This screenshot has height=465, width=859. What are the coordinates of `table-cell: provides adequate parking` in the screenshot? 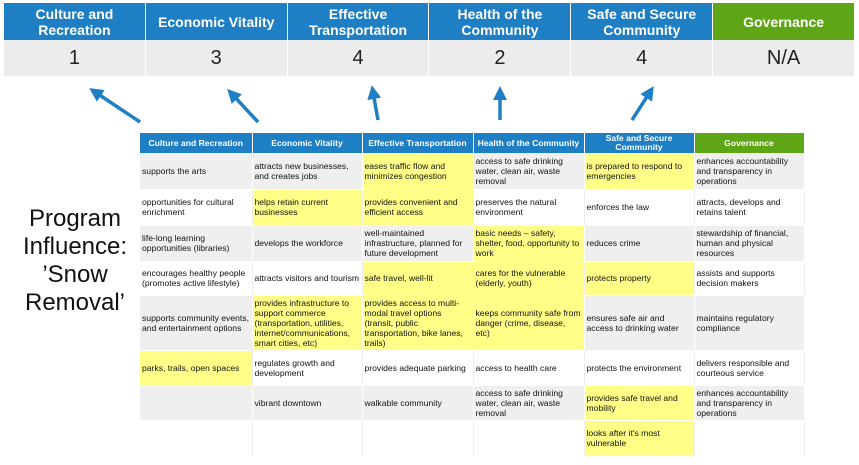 It's located at (418, 368).